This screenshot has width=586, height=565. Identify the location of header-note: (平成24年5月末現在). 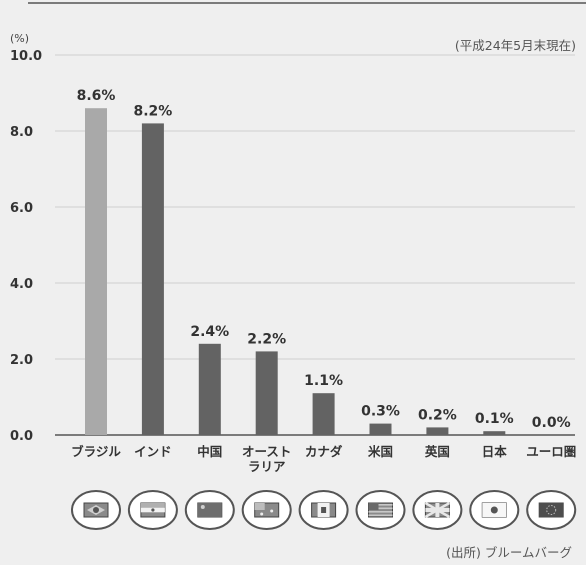
(515, 45).